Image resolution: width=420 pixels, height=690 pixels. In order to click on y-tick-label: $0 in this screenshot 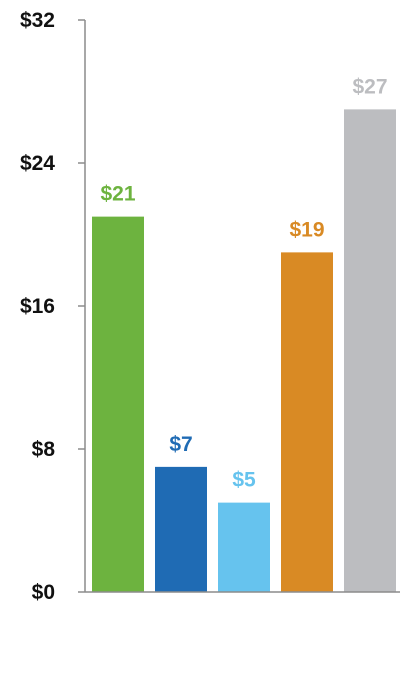, I will do `click(43, 592)`.